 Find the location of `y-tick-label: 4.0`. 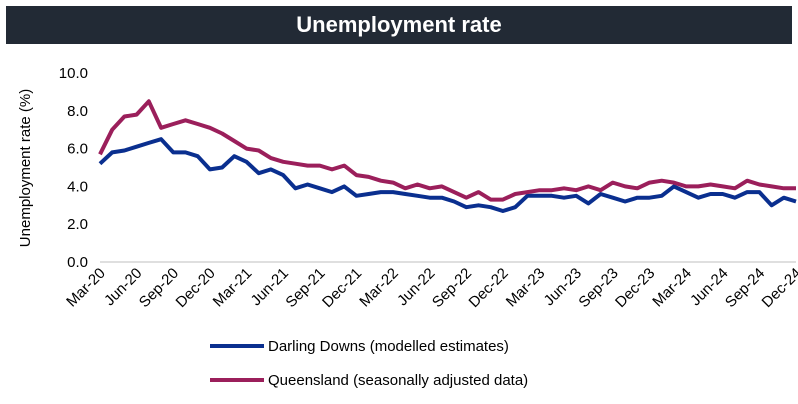

y-tick-label: 4.0 is located at coordinates (77, 186).